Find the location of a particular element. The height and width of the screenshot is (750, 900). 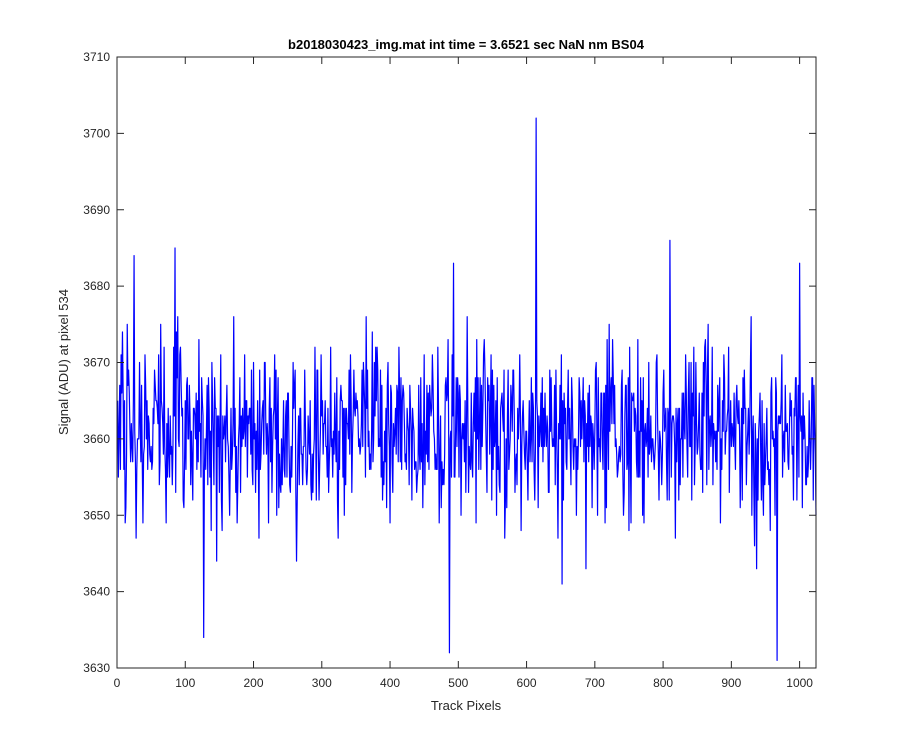

x-tick-label: 700 is located at coordinates (595, 683).